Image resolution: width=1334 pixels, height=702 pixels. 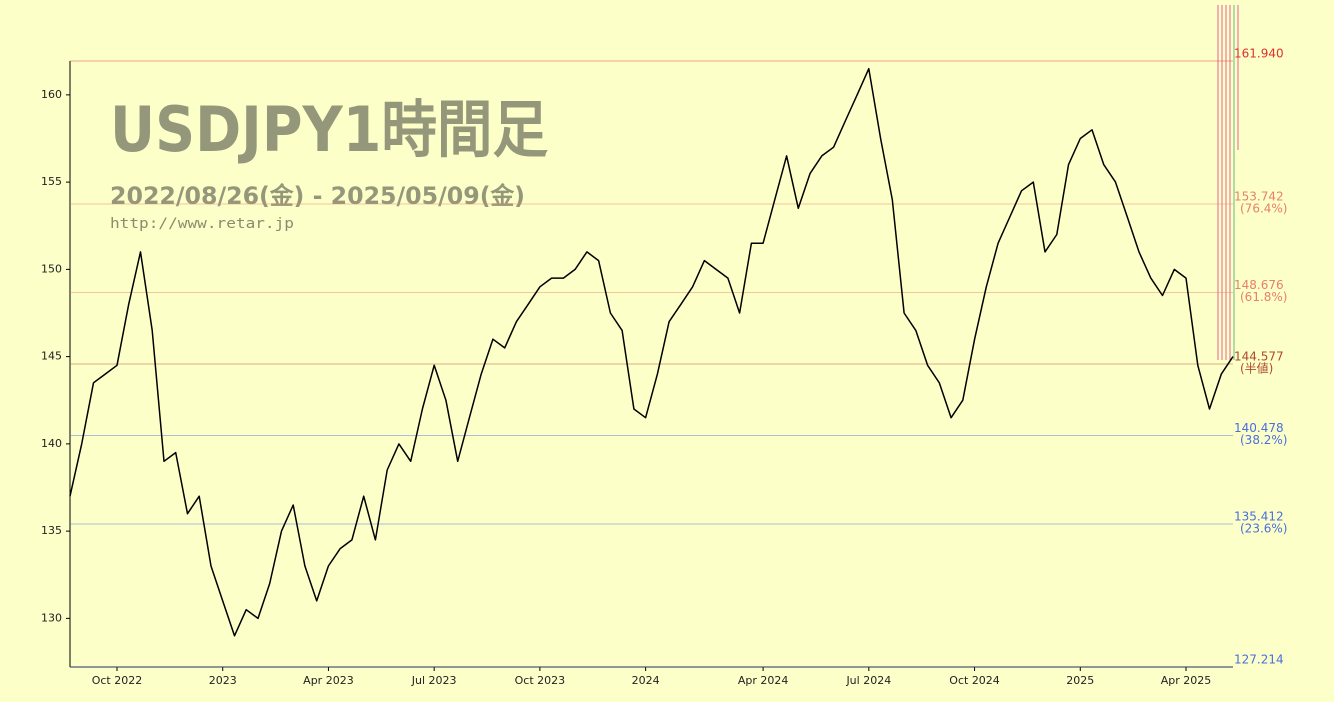 I want to click on x-tick-label: Jul 2023, so click(x=434, y=680).